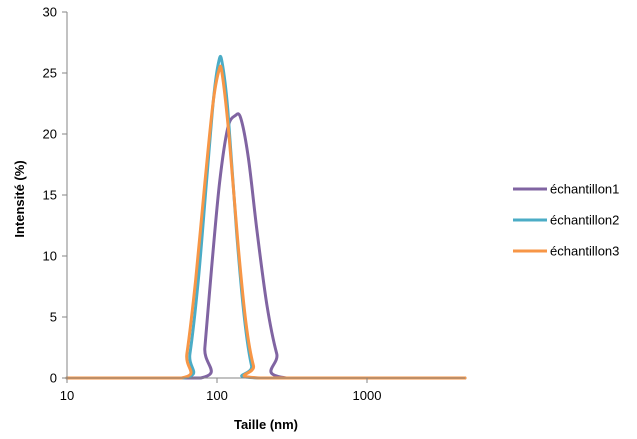 The height and width of the screenshot is (439, 637). Describe the element at coordinates (67, 395) in the screenshot. I see `x-tick-label: 10` at that location.